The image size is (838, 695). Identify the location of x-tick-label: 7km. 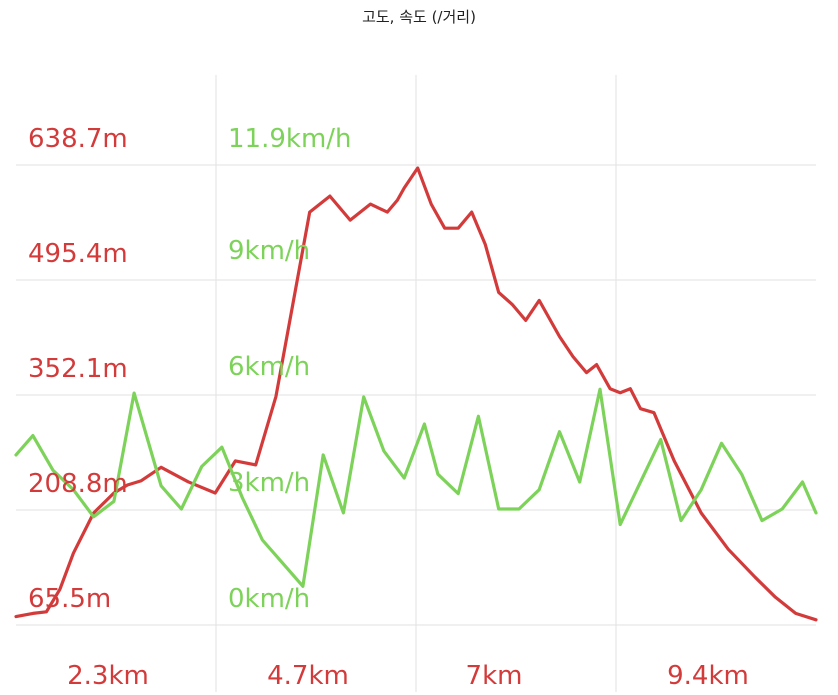
(494, 676).